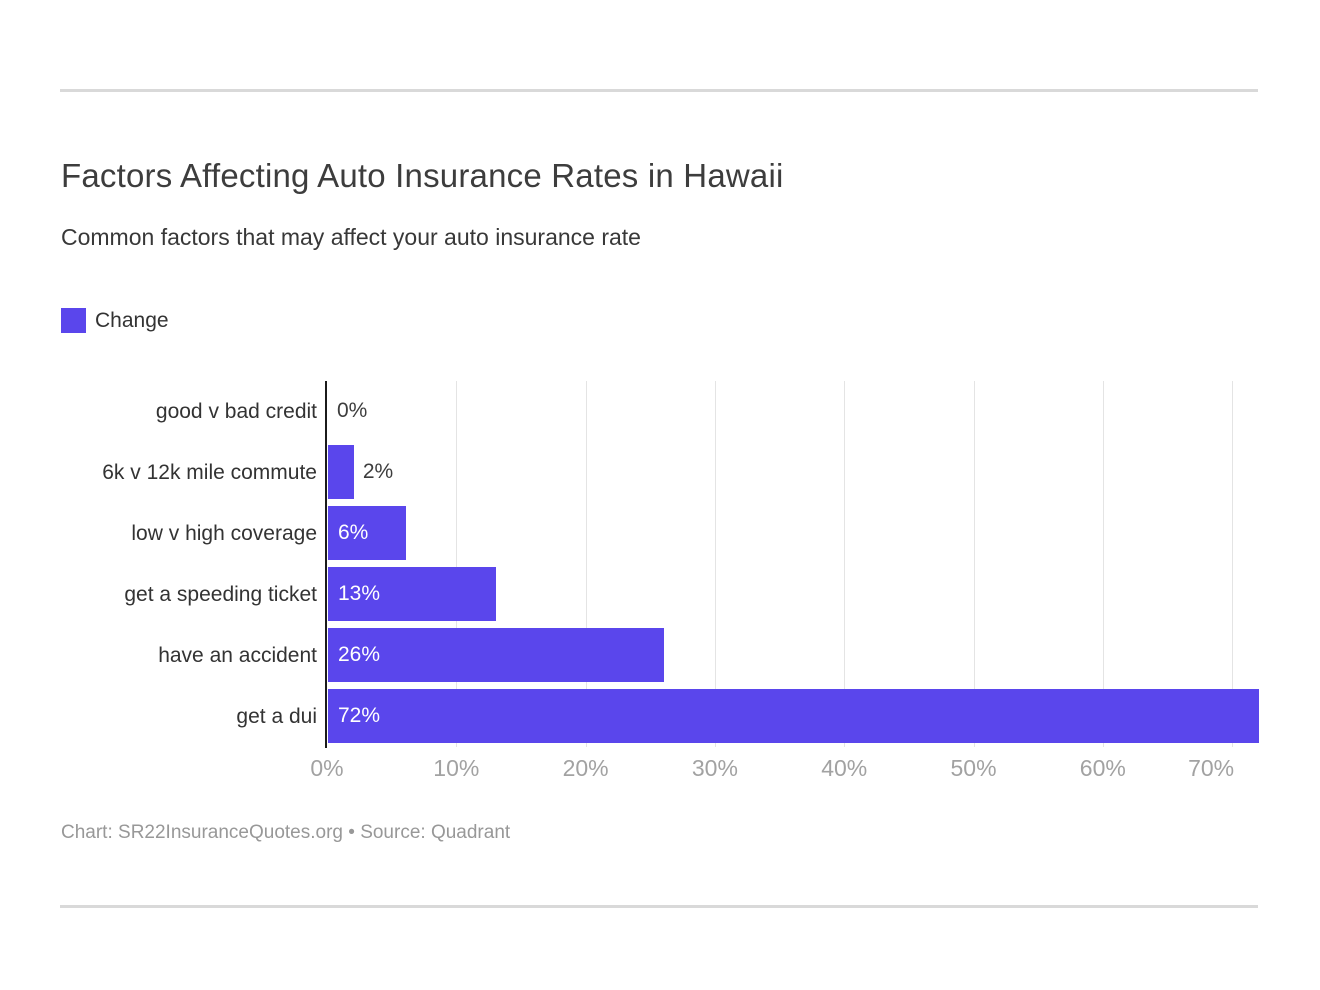 The height and width of the screenshot is (990, 1320). Describe the element at coordinates (660, 472) in the screenshot. I see `bar-row: 6k v 12k mile commute 2%` at that location.